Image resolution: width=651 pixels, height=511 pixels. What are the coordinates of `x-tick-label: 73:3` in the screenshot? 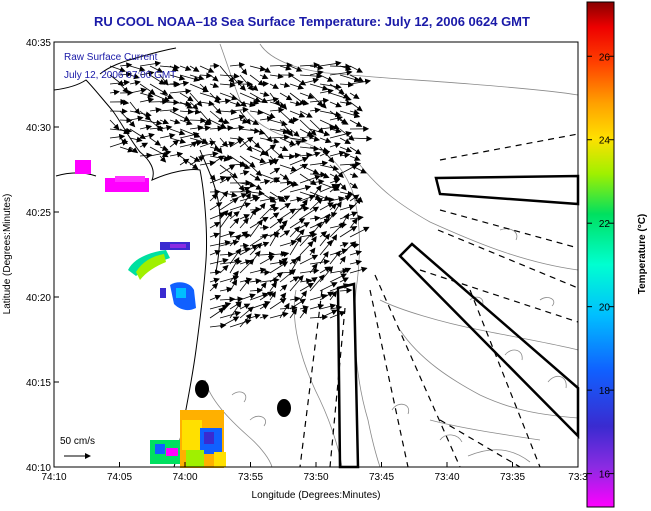 It's located at (578, 477).